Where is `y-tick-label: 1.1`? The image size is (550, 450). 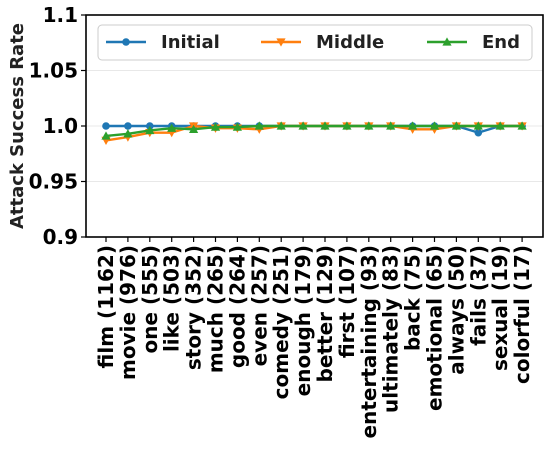
y-tick-label: 1.1 is located at coordinates (60, 15).